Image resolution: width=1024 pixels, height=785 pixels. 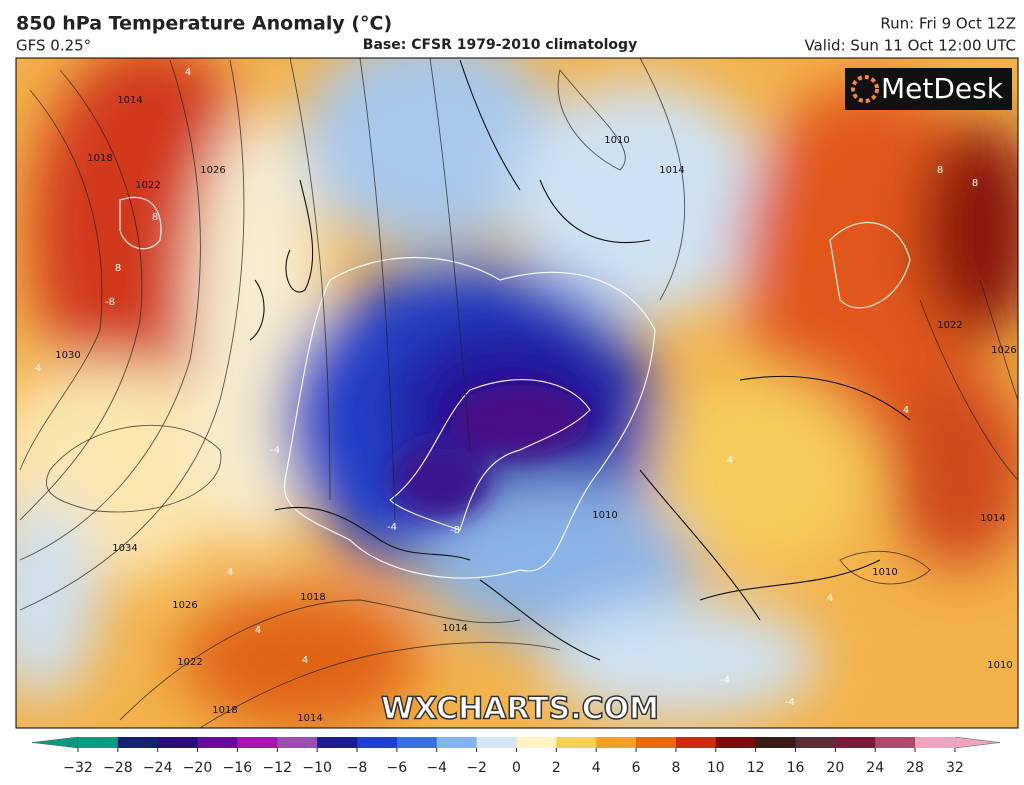 What do you see at coordinates (238, 768) in the screenshot?
I see `colorbar-tick-label: −16` at bounding box center [238, 768].